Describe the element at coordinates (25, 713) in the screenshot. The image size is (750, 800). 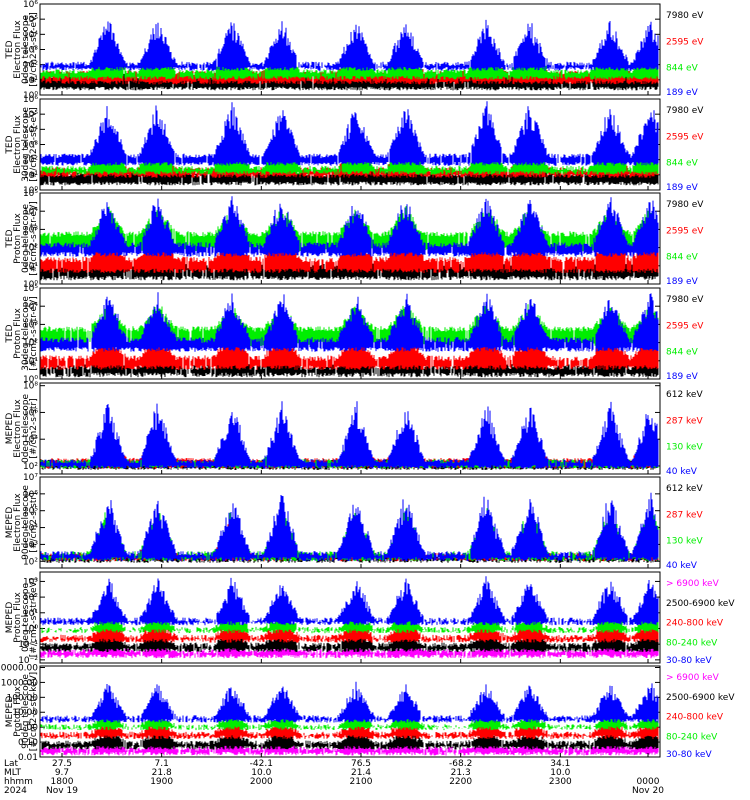
I see `y-tick-label: 10.00` at that location.